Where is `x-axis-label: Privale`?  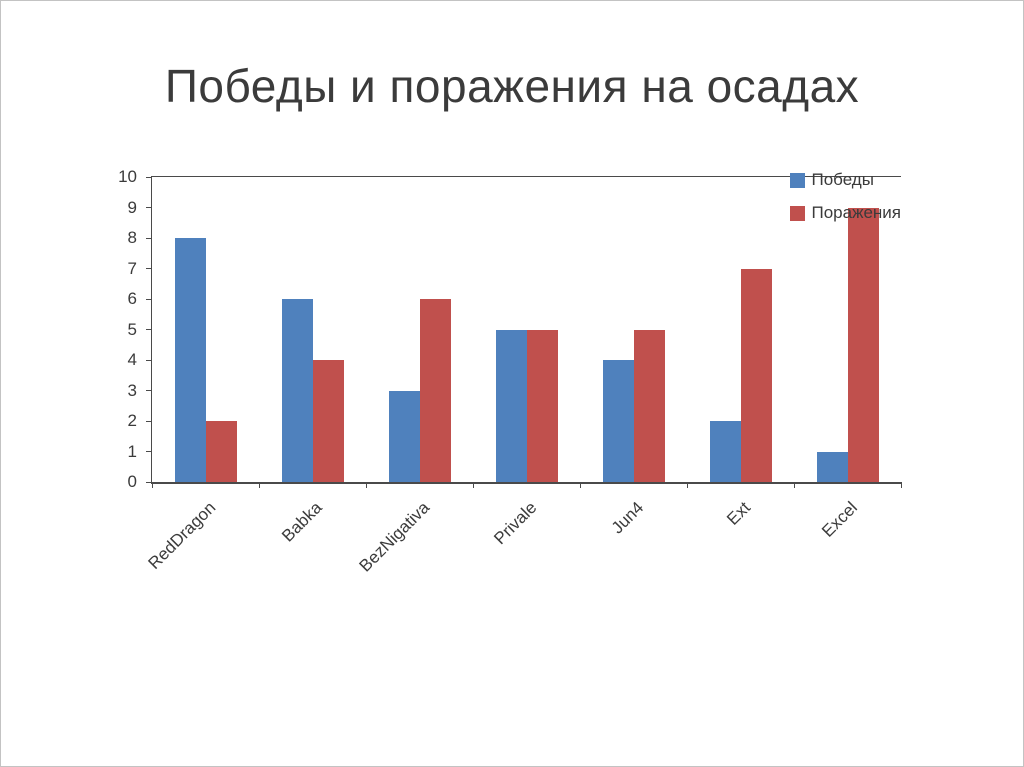
x-axis-label: Privale is located at coordinates (514, 523).